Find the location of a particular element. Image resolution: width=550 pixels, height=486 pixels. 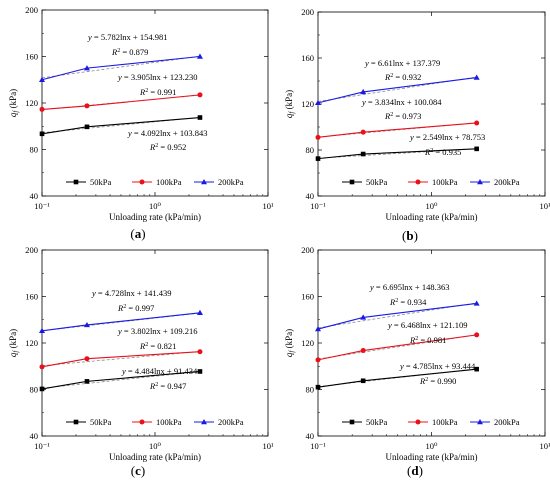

panel-label: (b) is located at coordinates (410, 235).